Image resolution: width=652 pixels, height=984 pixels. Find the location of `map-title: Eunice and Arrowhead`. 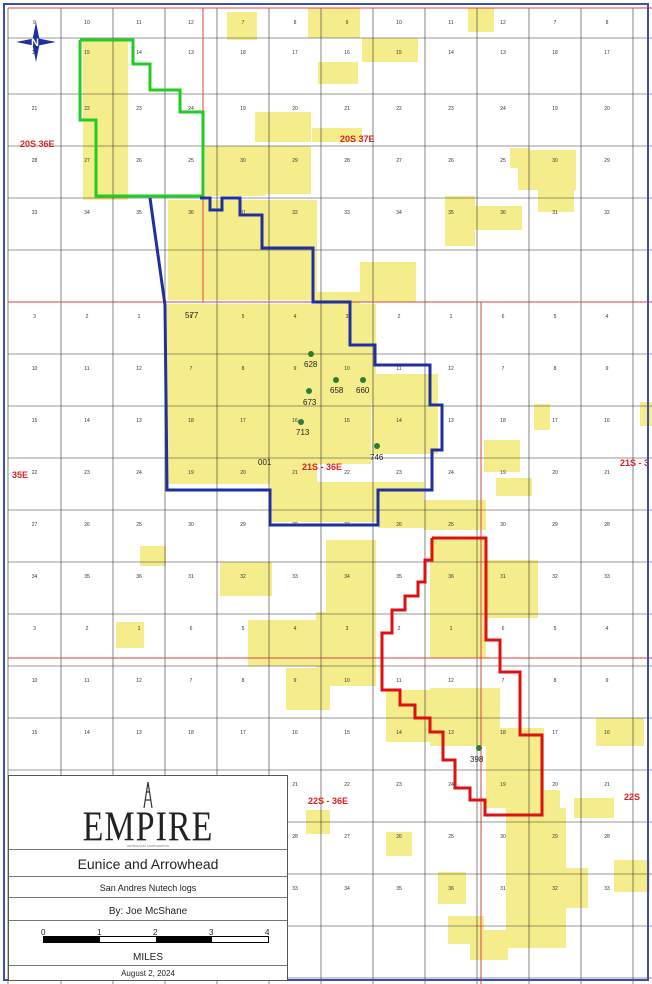

map-title: Eunice and Arrowhead is located at coordinates (148, 864).